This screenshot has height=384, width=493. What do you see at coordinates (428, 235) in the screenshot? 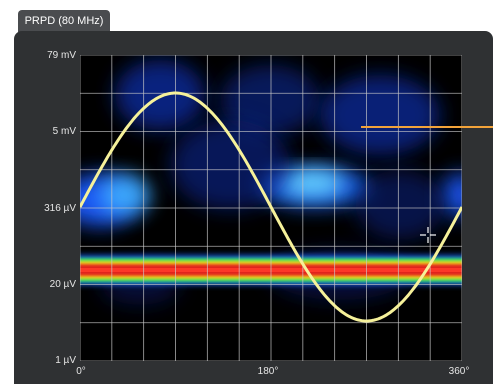
I see `crosshair-cursor-icon` at bounding box center [428, 235].